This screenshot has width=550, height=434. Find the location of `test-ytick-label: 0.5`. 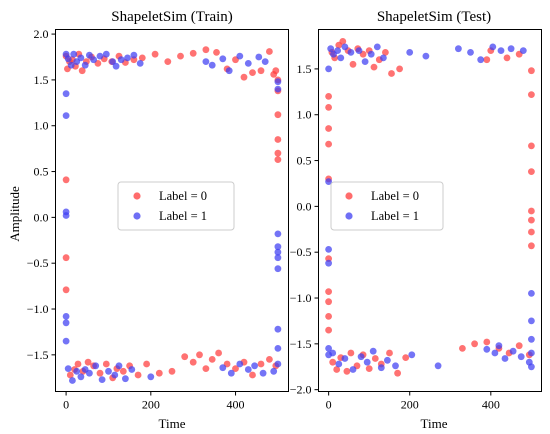

test-ytick-label: 0.5 is located at coordinates (304, 161).